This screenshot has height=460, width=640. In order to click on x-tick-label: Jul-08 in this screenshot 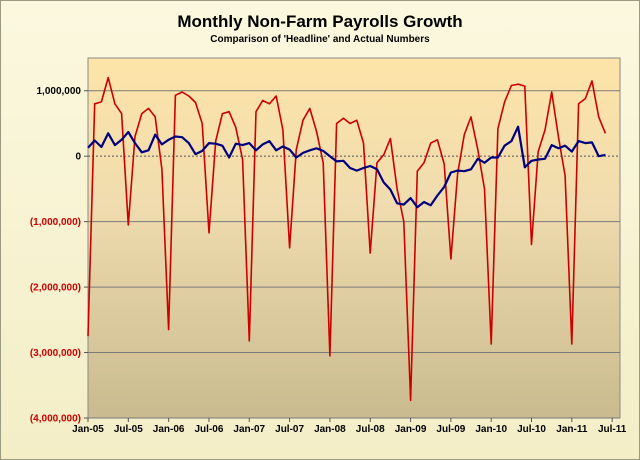, I will do `click(370, 429)`.